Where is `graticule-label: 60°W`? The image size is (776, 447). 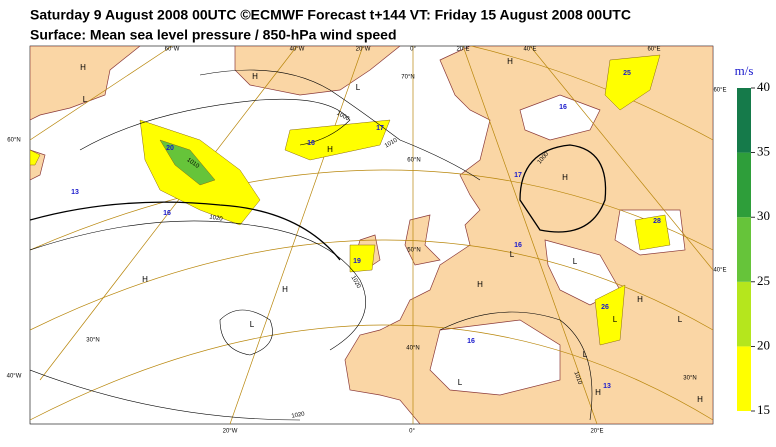 graticule-label: 60°W is located at coordinates (172, 50).